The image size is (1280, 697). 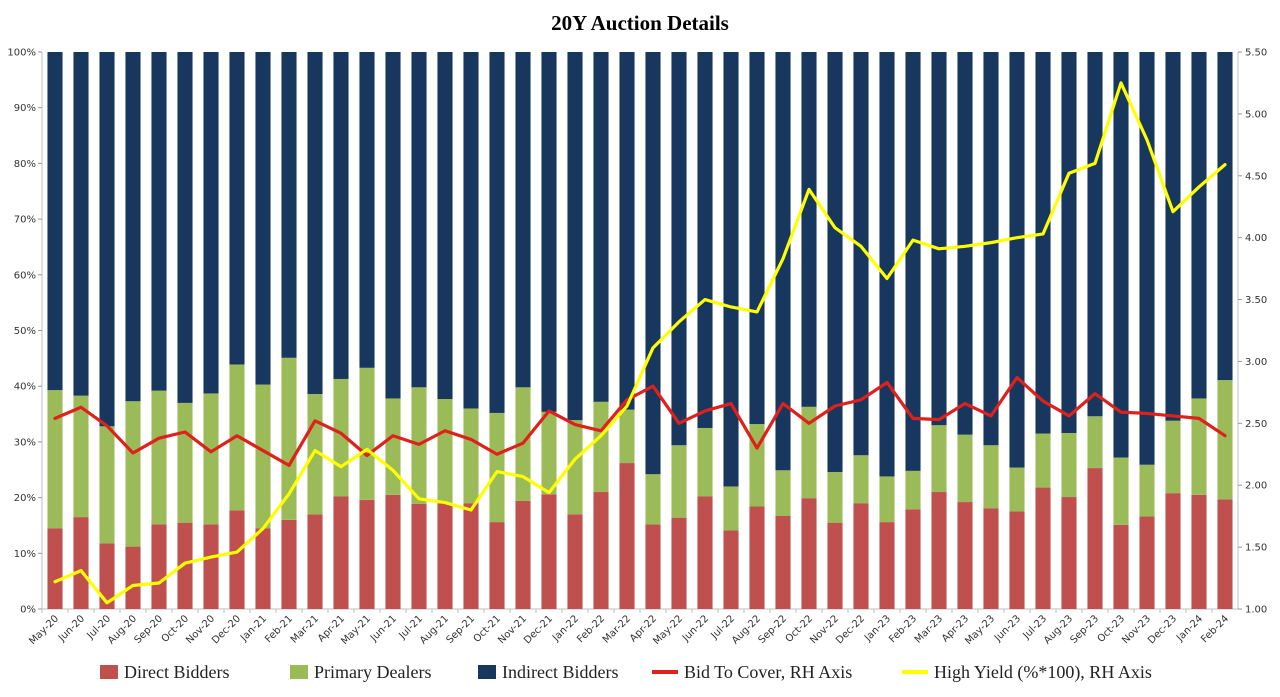 What do you see at coordinates (640, 23) in the screenshot?
I see `chart-title: 20Y Auction Details` at bounding box center [640, 23].